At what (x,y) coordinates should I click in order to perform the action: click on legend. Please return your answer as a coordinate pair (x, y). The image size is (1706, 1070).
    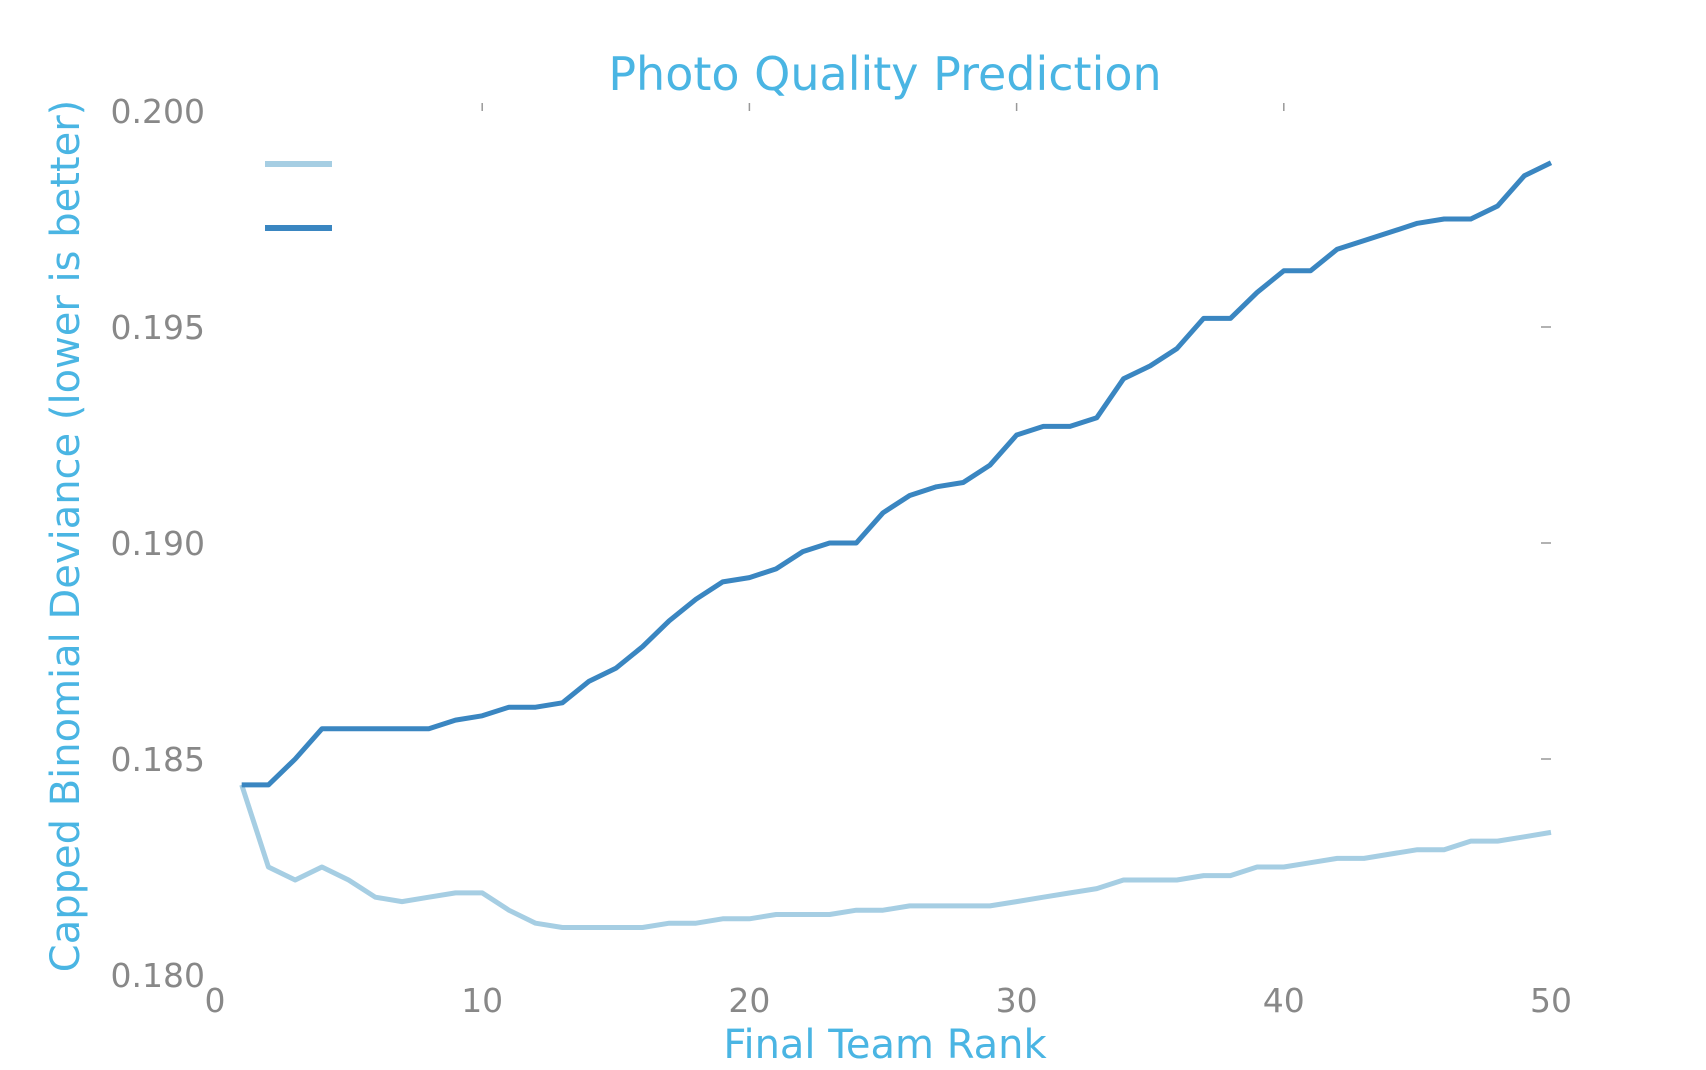
    Looking at the image, I should click on (298, 196).